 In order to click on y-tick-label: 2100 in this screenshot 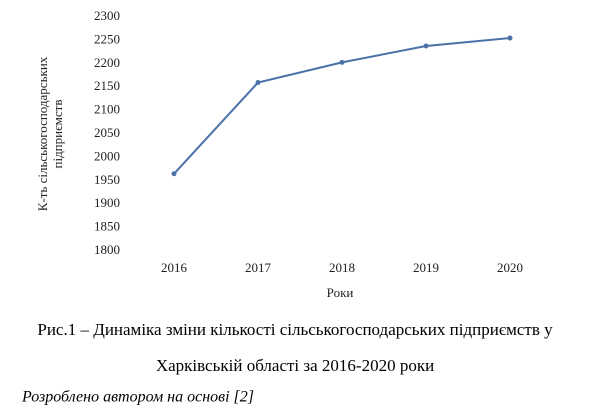, I will do `click(107, 109)`.